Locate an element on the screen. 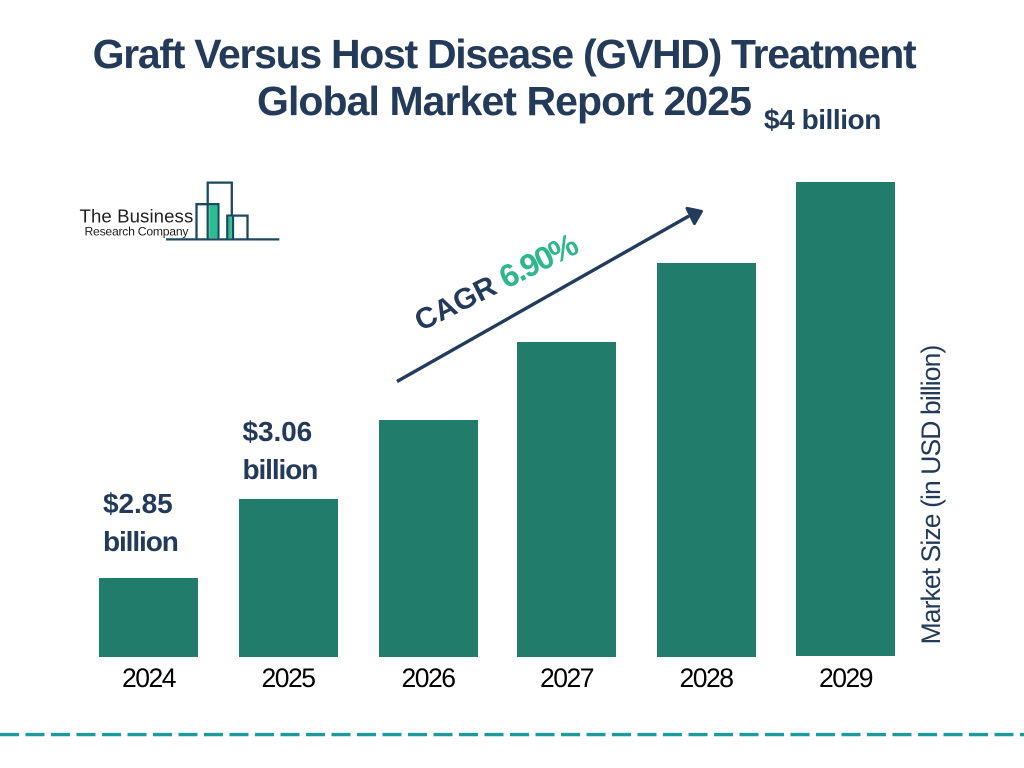 This screenshot has height=768, width=1024. svg-text: Research Company is located at coordinates (137, 232).